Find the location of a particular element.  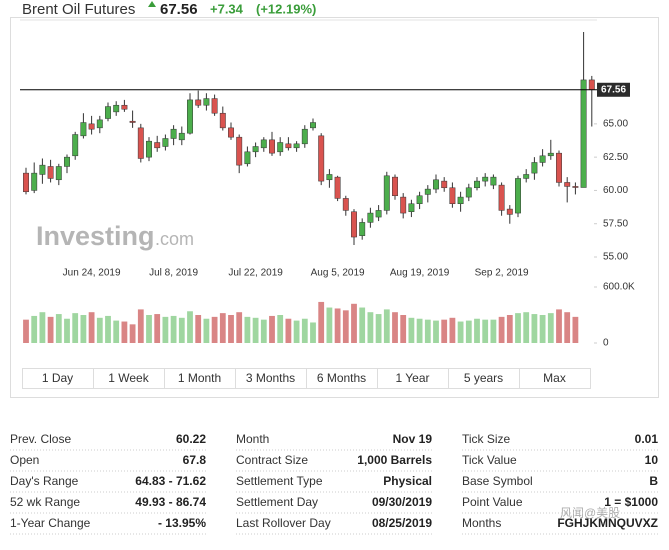

range-button-label: Max is located at coordinates (554, 378).